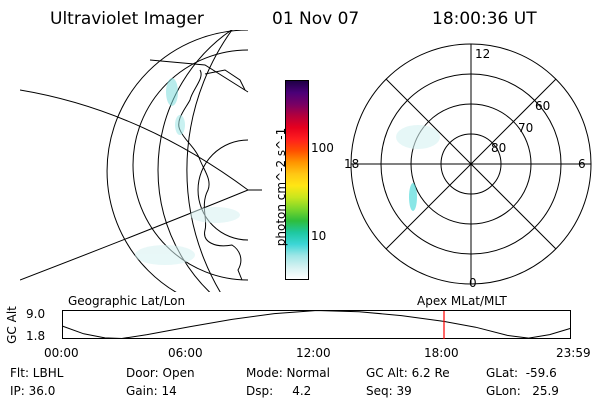  I want to click on orbit-ytick-high: 9.0, so click(36, 314).